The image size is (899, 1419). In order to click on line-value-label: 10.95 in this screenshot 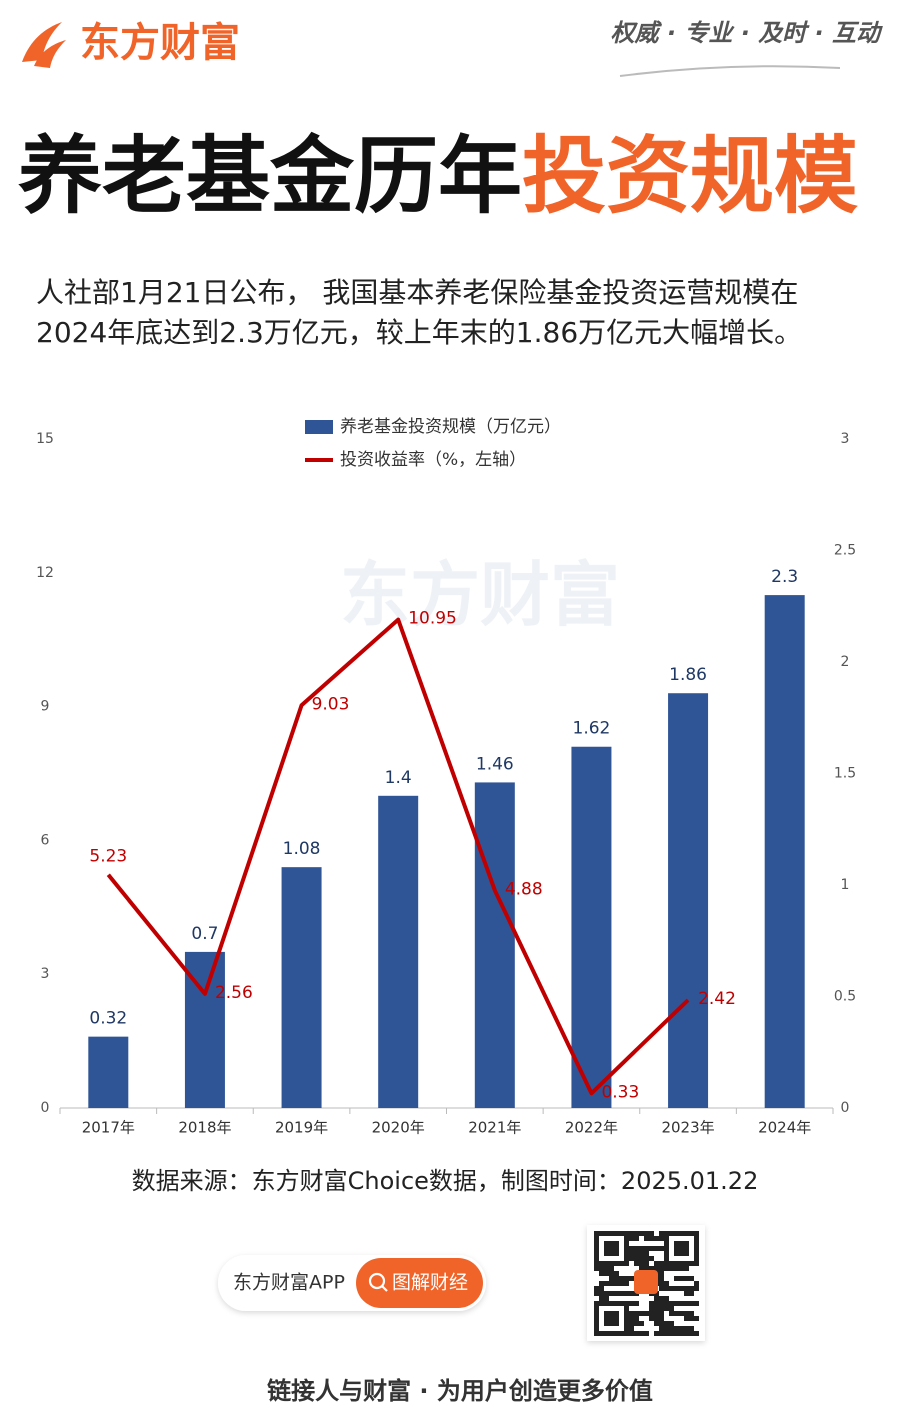, I will do `click(432, 619)`.